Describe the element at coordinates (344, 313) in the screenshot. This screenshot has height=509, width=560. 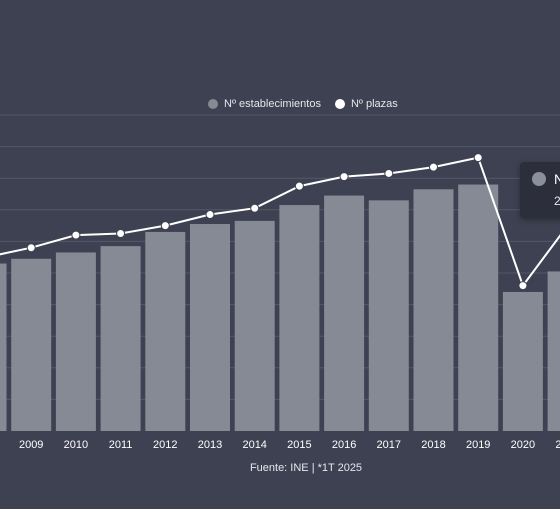
I see `bar-2016` at that location.